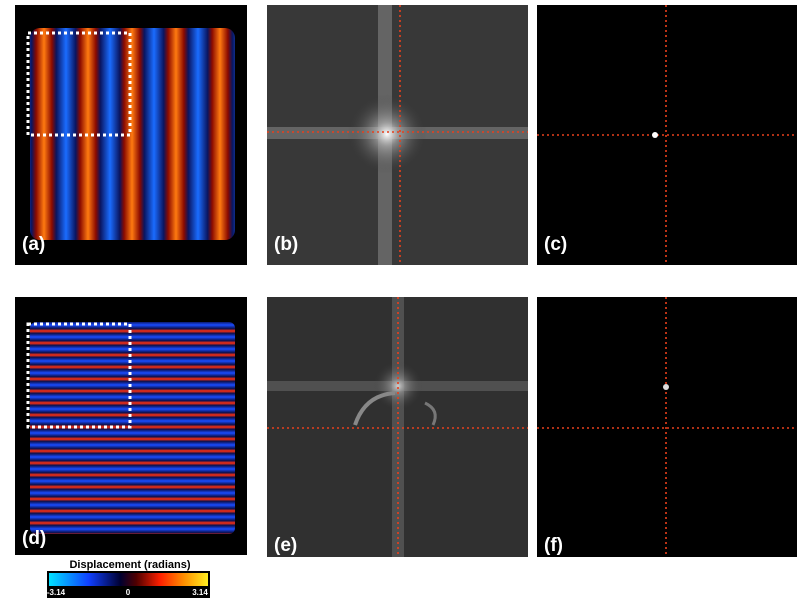  I want to click on colorbar-ticks: -3.14 0 3.14, so click(127, 592).